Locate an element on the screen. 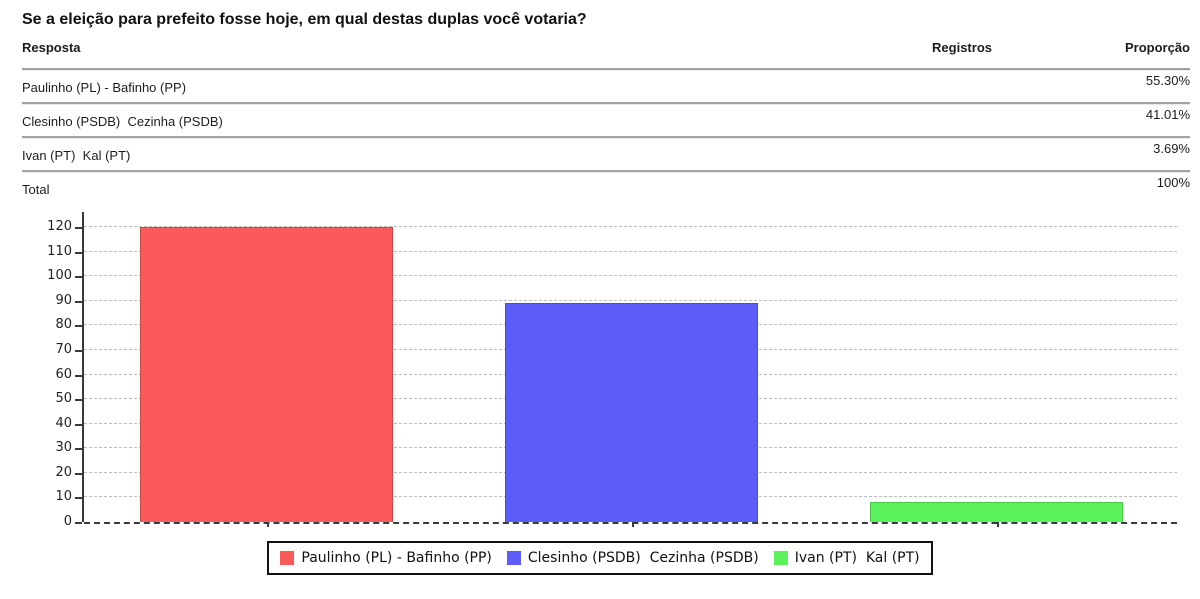 This screenshot has width=1200, height=599. header-registros: Registros is located at coordinates (962, 47).